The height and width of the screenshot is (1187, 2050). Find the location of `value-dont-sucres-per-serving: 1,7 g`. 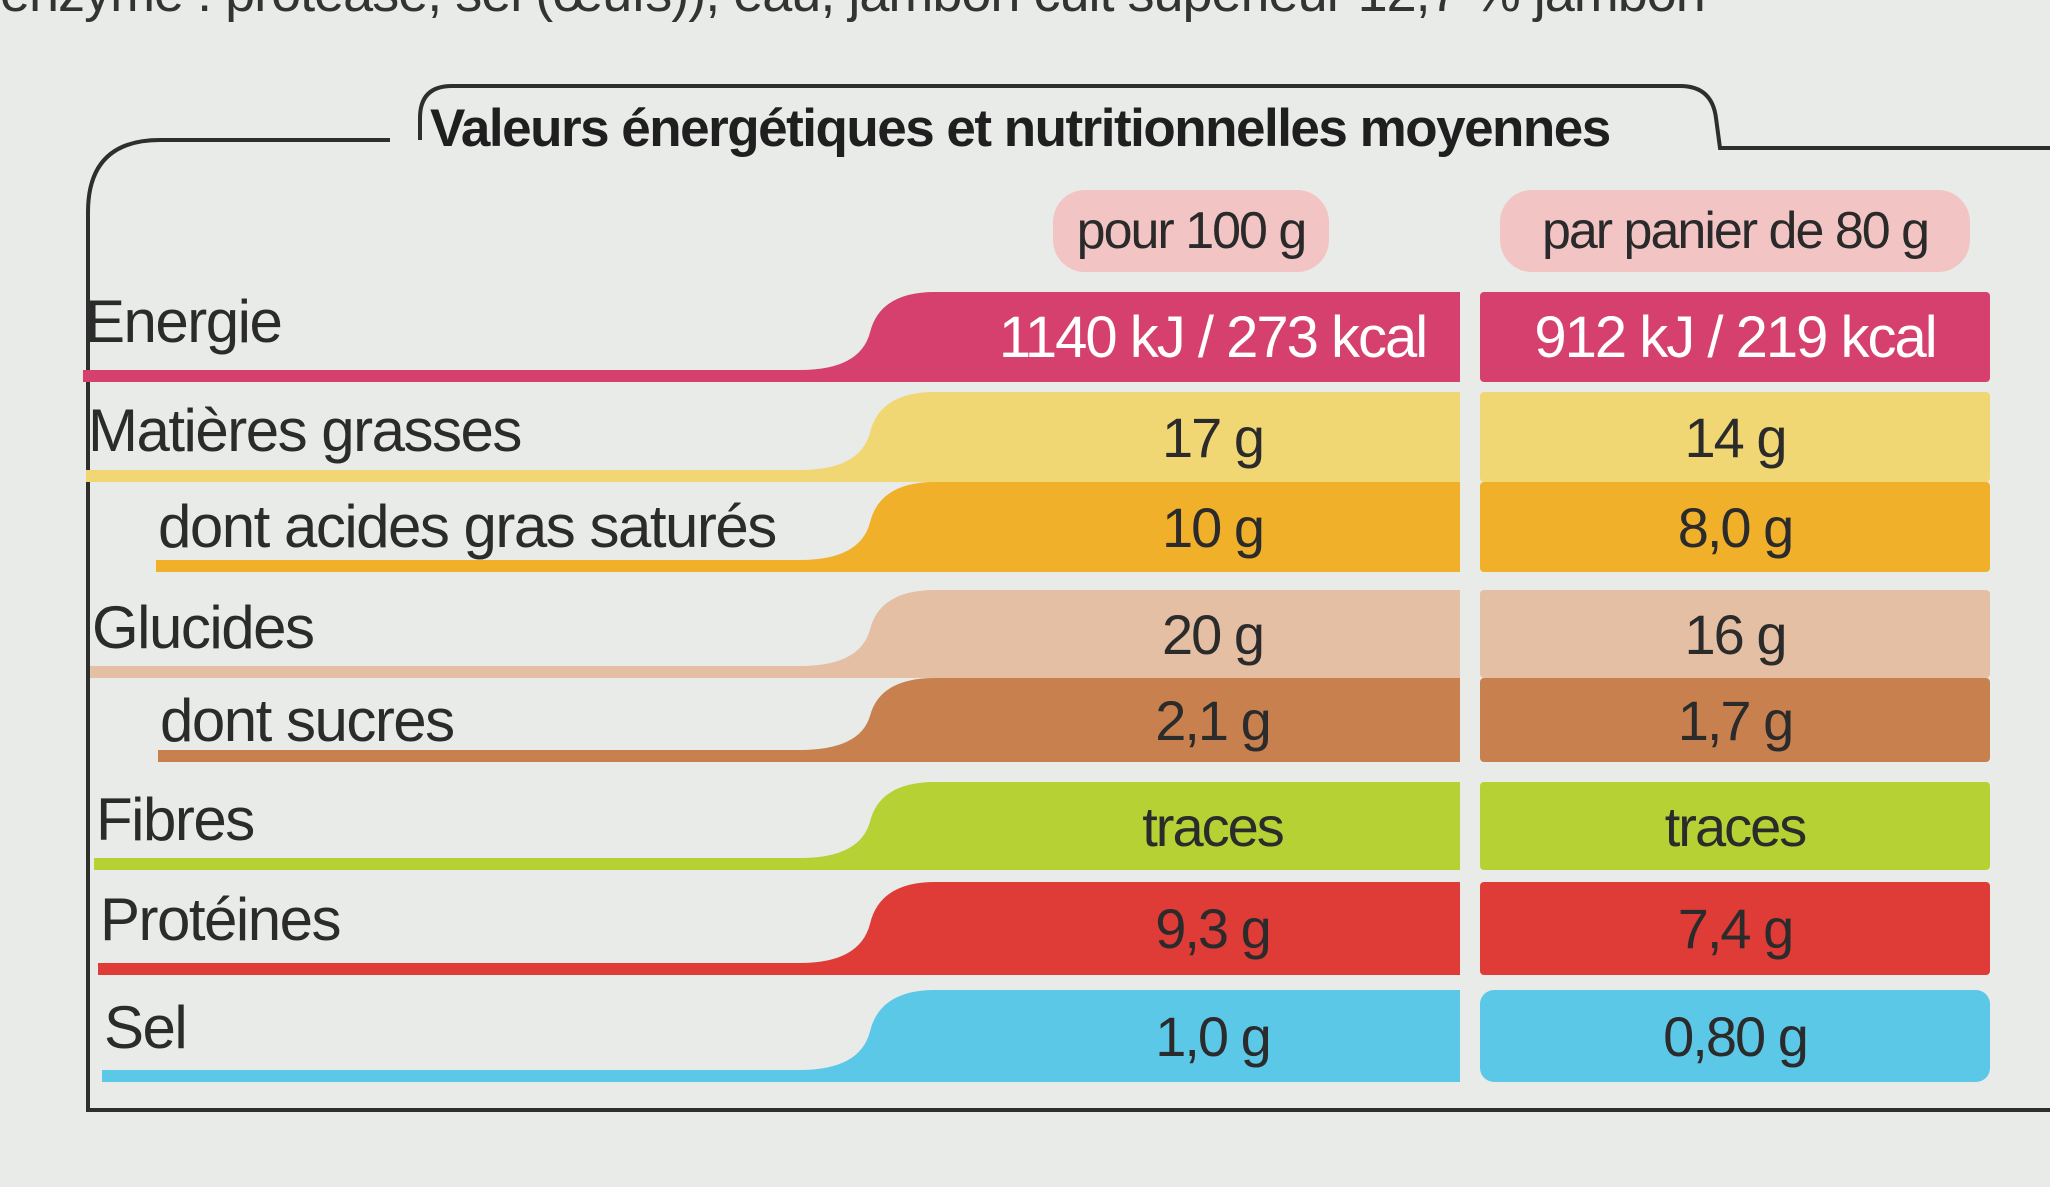

value-dont-sucres-per-serving: 1,7 g is located at coordinates (1736, 720).